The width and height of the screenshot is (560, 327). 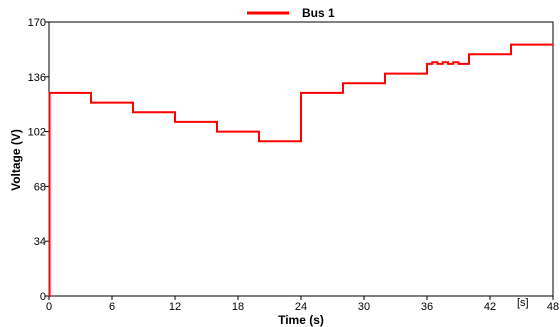 I want to click on y-tick-label: 136, so click(x=37, y=78).